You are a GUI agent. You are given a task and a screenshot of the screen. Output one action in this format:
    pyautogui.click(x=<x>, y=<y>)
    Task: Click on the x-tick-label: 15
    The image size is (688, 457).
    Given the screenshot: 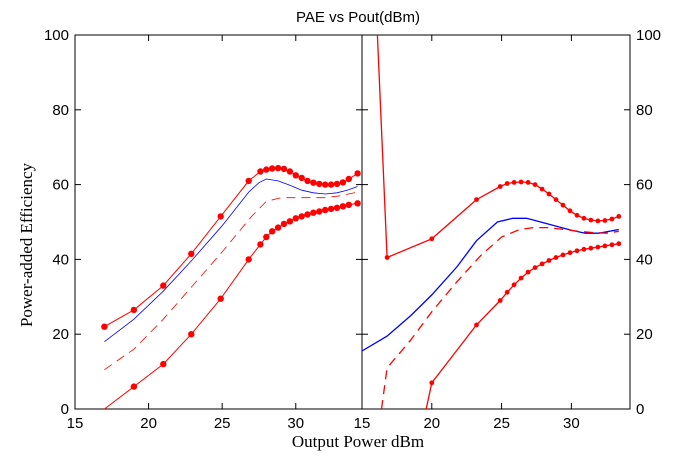 What is the action you would take?
    pyautogui.click(x=362, y=423)
    